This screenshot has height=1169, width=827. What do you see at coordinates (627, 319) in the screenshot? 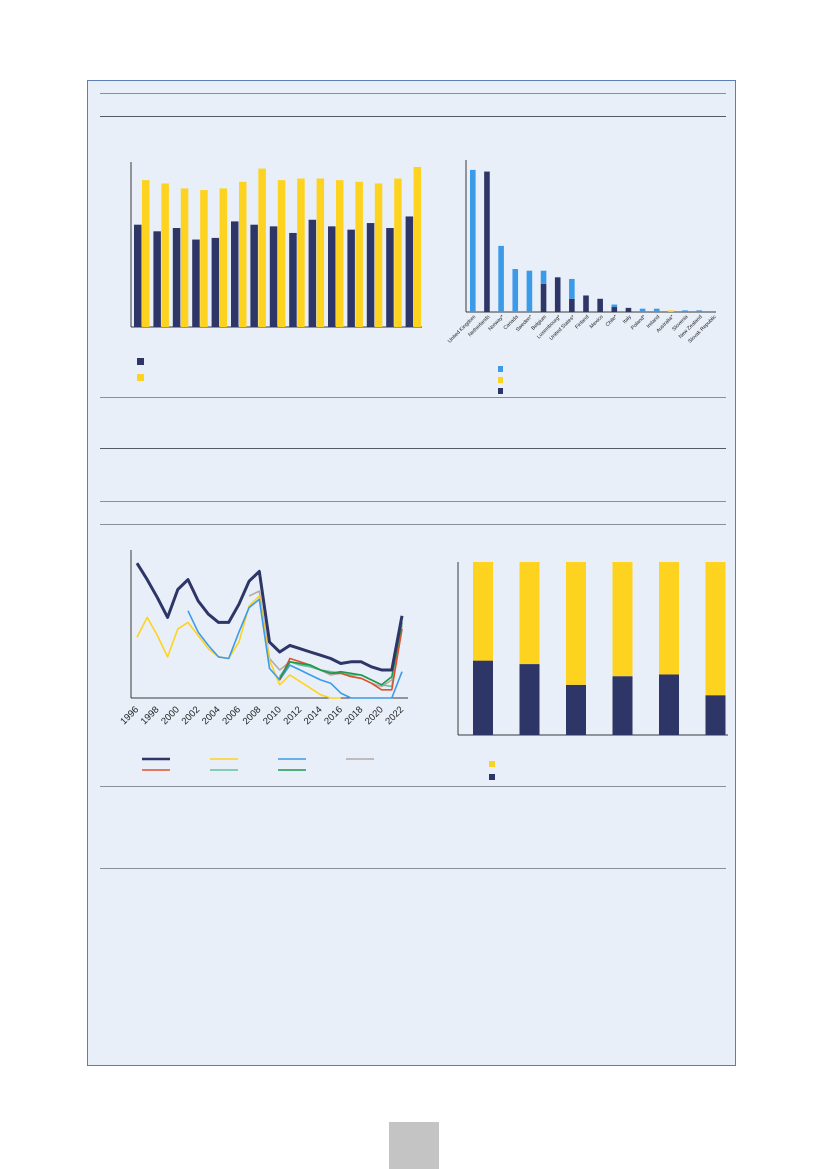
I see `tick-label-11: Italy` at bounding box center [627, 319].